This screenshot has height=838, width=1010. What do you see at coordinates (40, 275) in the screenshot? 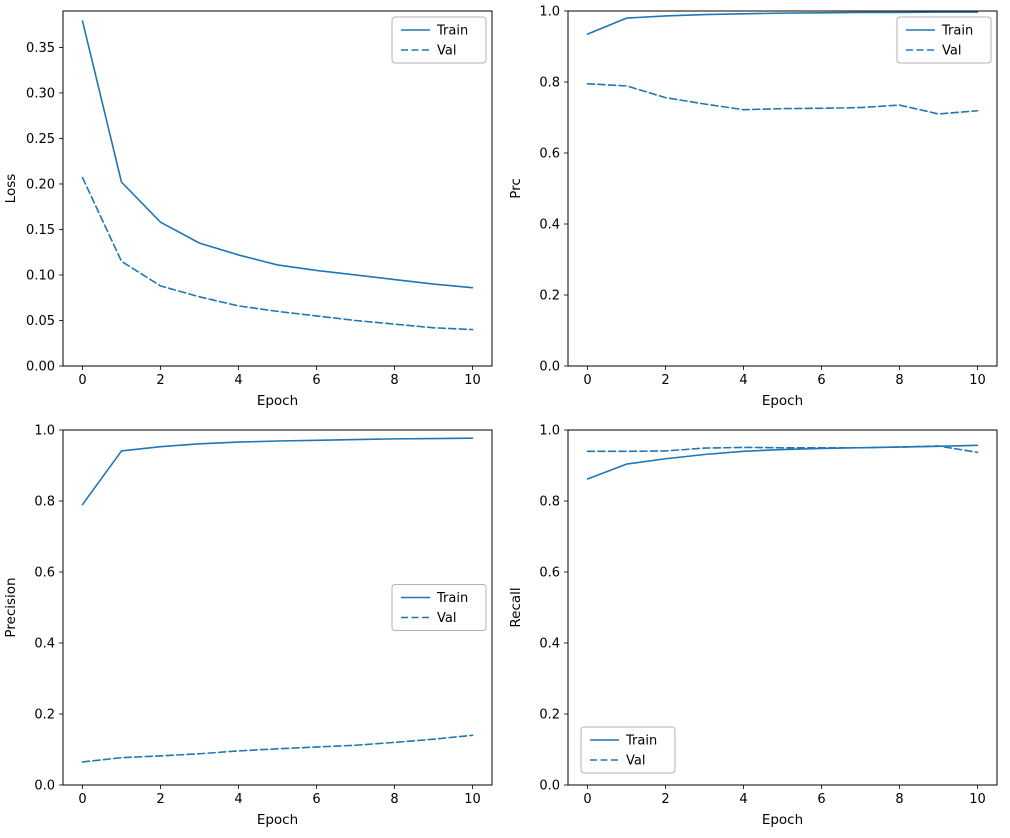
I see `y-tick-label: 0.10` at bounding box center [40, 275].